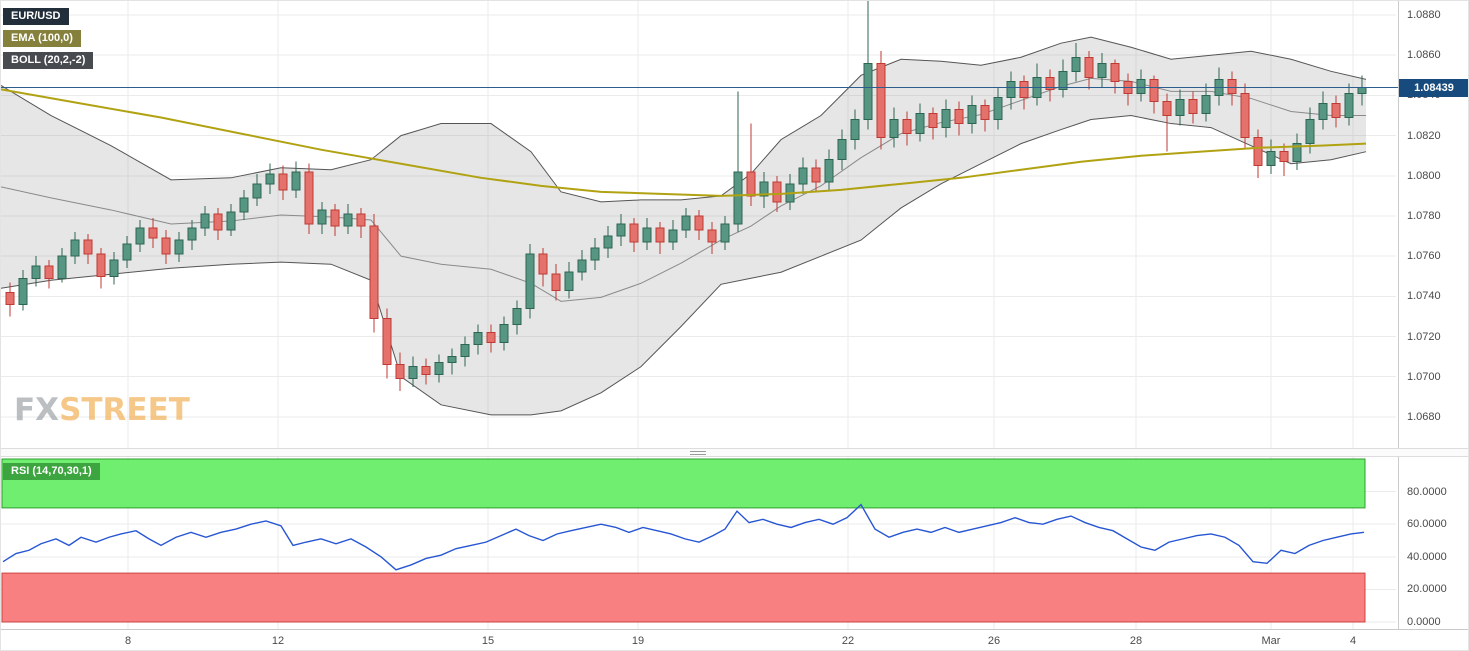  I want to click on rsi-axis-label: 80.0000, so click(1427, 491).